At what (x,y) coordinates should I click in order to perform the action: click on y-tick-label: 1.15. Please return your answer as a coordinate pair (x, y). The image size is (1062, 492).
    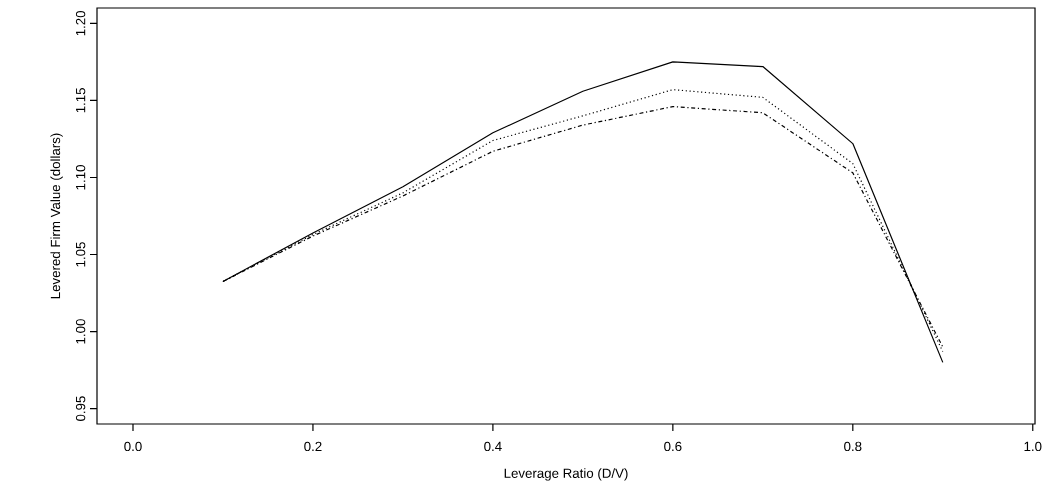
    Looking at the image, I should click on (81, 100).